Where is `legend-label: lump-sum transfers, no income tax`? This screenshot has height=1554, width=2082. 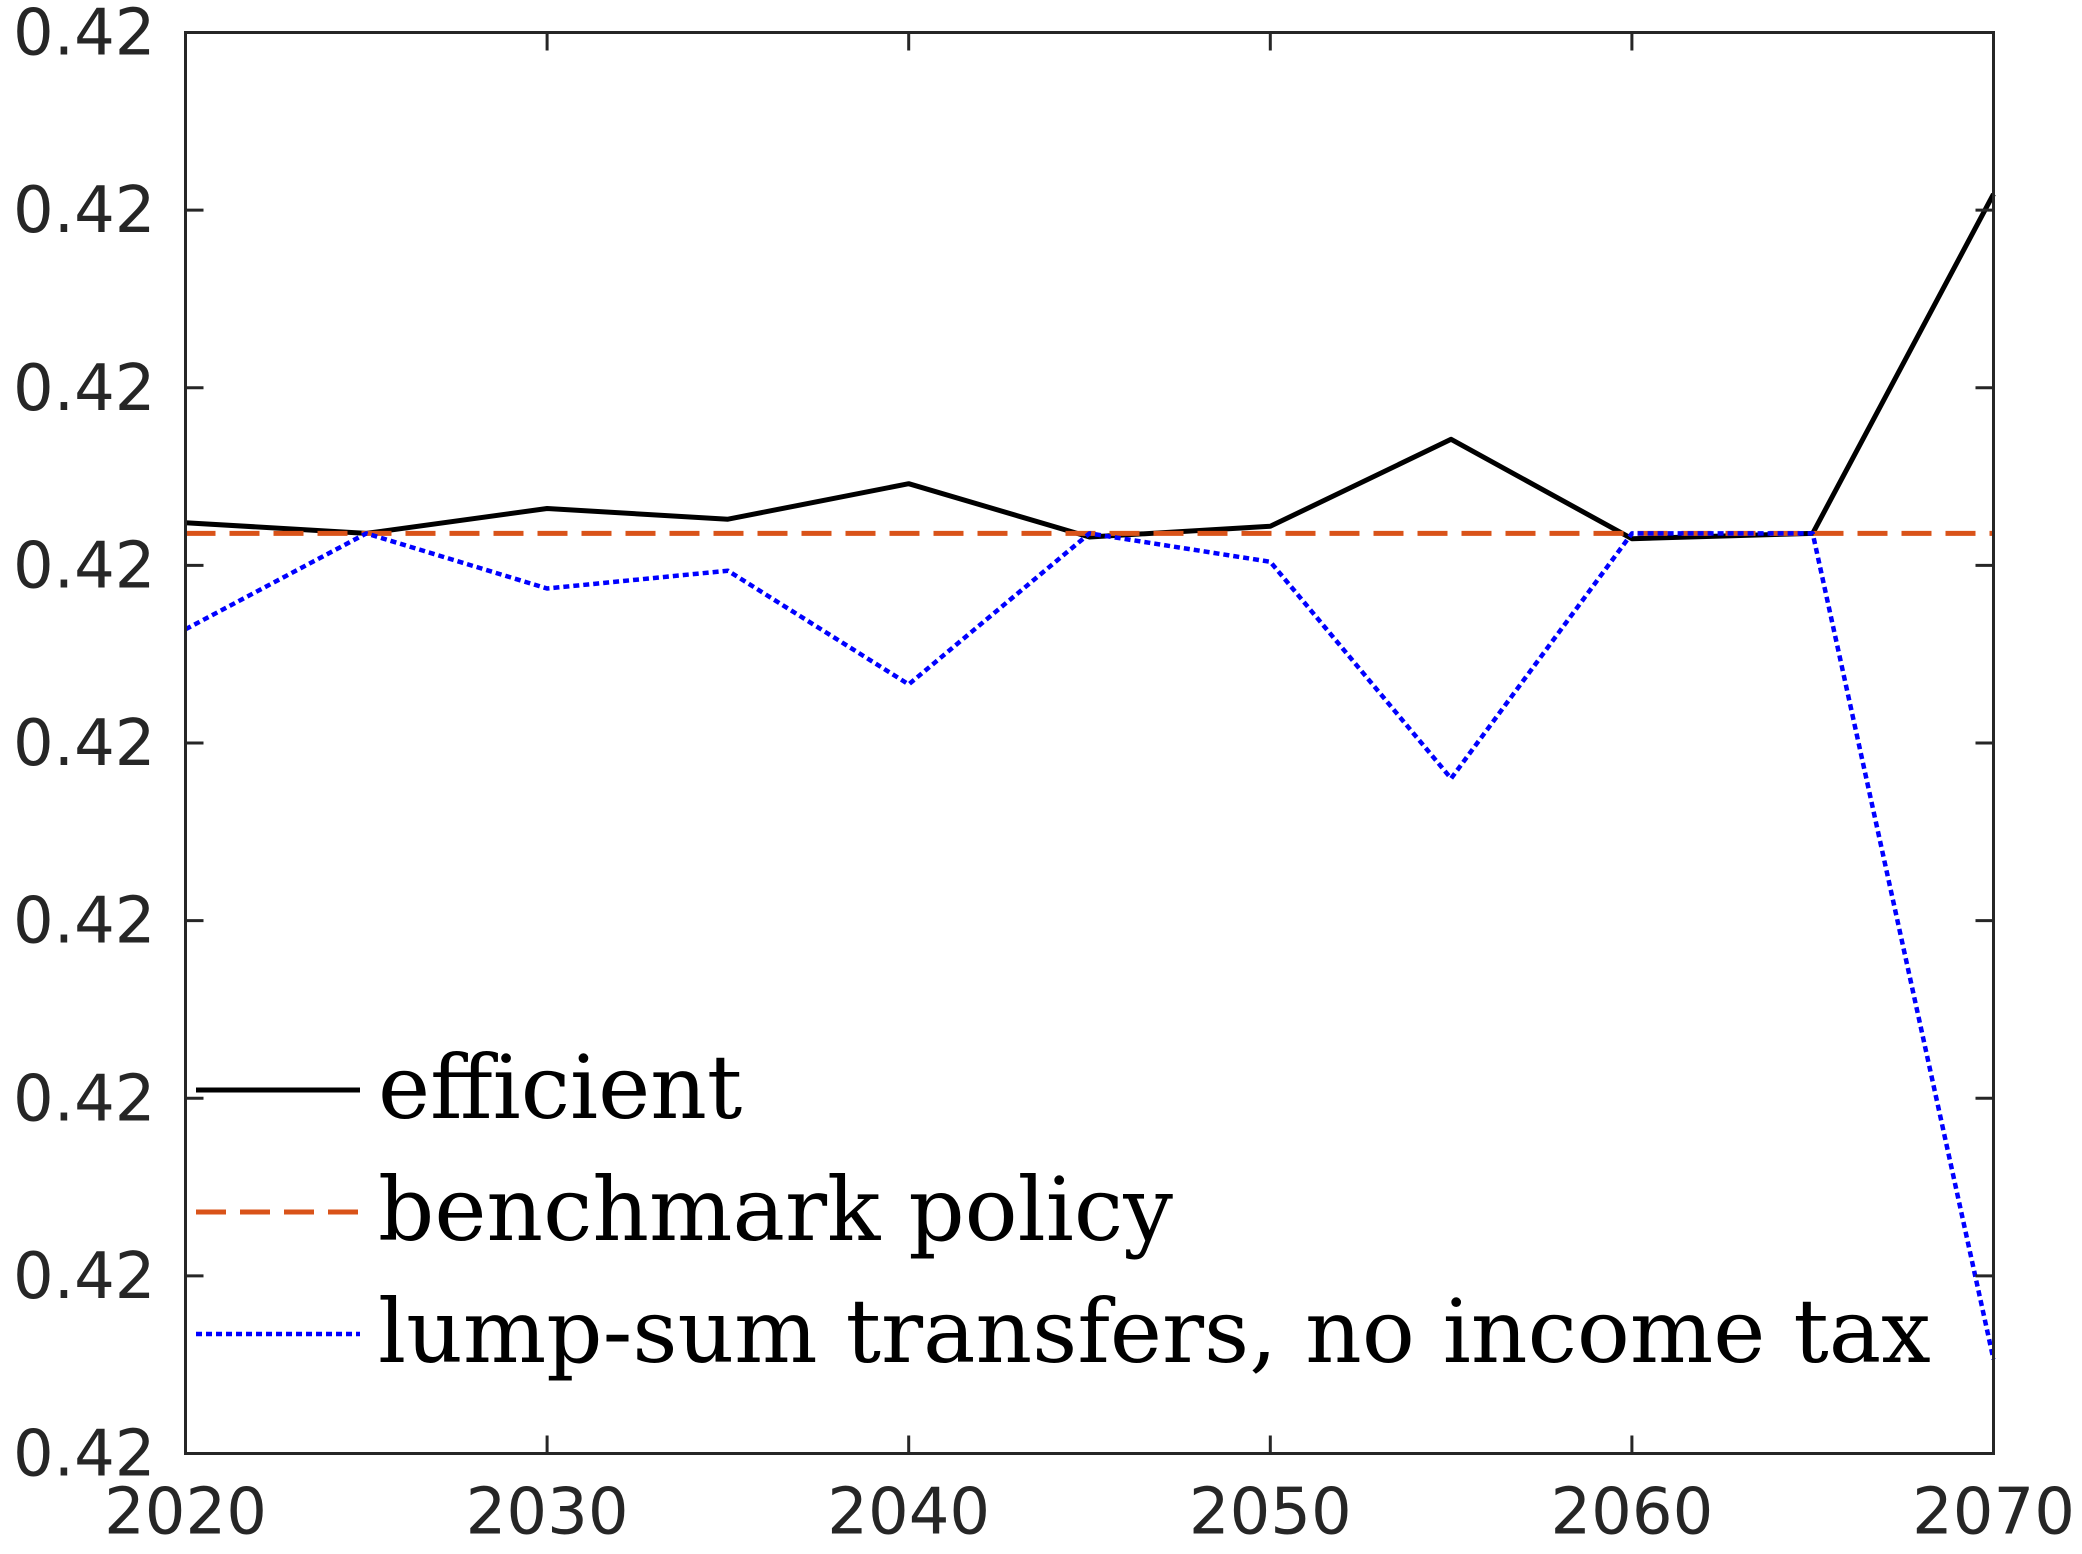
legend-label: lump-sum transfers, no income tax is located at coordinates (1154, 1331).